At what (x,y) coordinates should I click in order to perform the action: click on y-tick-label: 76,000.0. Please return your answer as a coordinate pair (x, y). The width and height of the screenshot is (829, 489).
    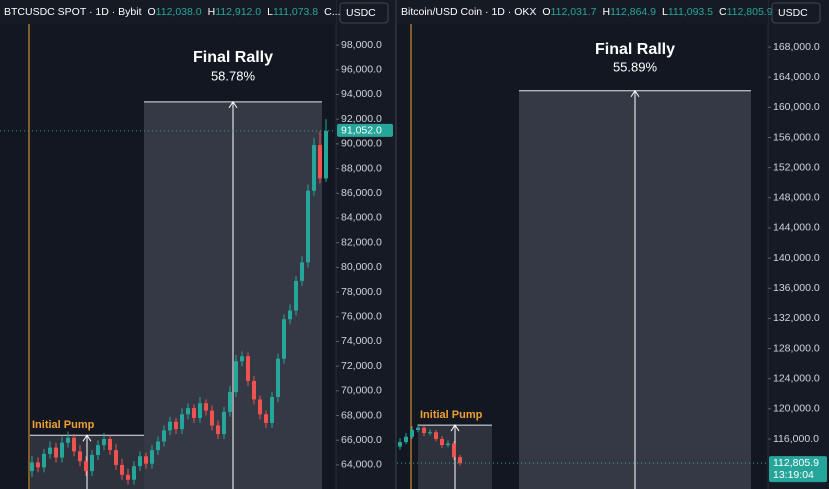
    Looking at the image, I should click on (361, 317).